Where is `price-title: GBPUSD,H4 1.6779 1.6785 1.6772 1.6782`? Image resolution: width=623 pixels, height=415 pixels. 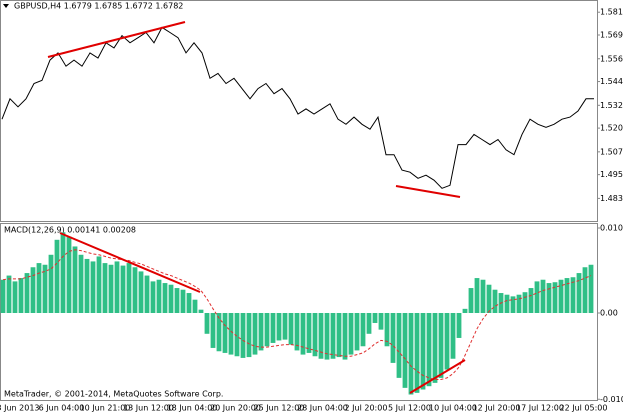 price-title: GBPUSD,H4 1.6779 1.6785 1.6772 1.6782 is located at coordinates (98, 6).